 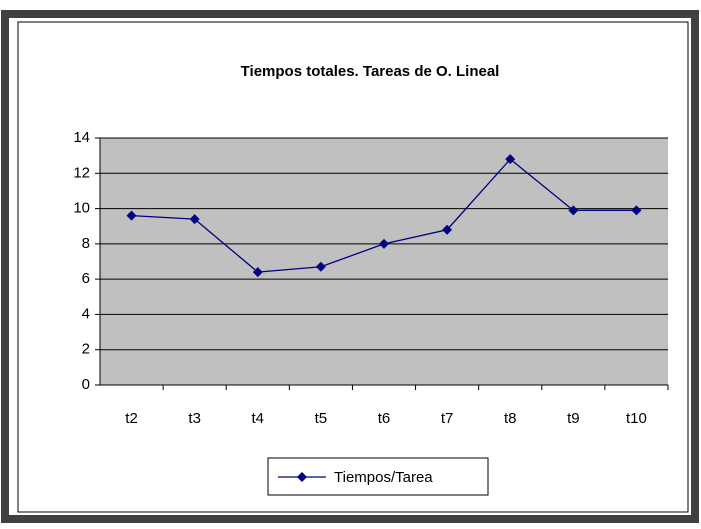 What do you see at coordinates (81, 172) in the screenshot?
I see `y-tick-label: 12` at bounding box center [81, 172].